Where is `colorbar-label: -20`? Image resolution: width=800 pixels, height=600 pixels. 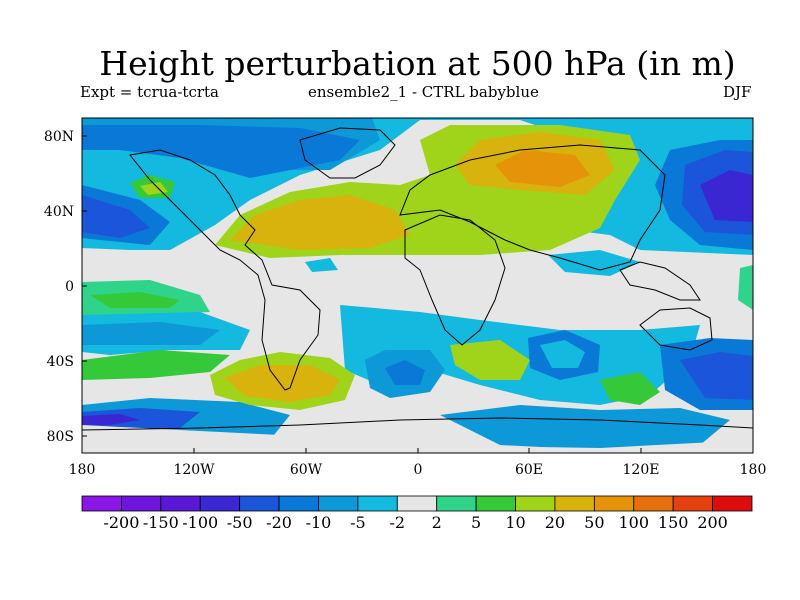 colorbar-label: -20 is located at coordinates (279, 522).